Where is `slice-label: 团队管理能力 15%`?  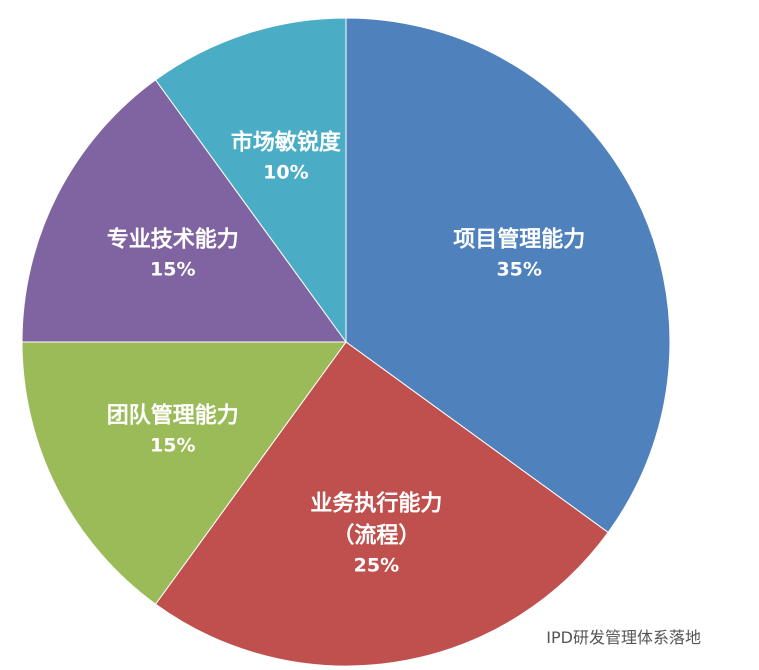 slice-label: 团队管理能力 15% is located at coordinates (173, 430).